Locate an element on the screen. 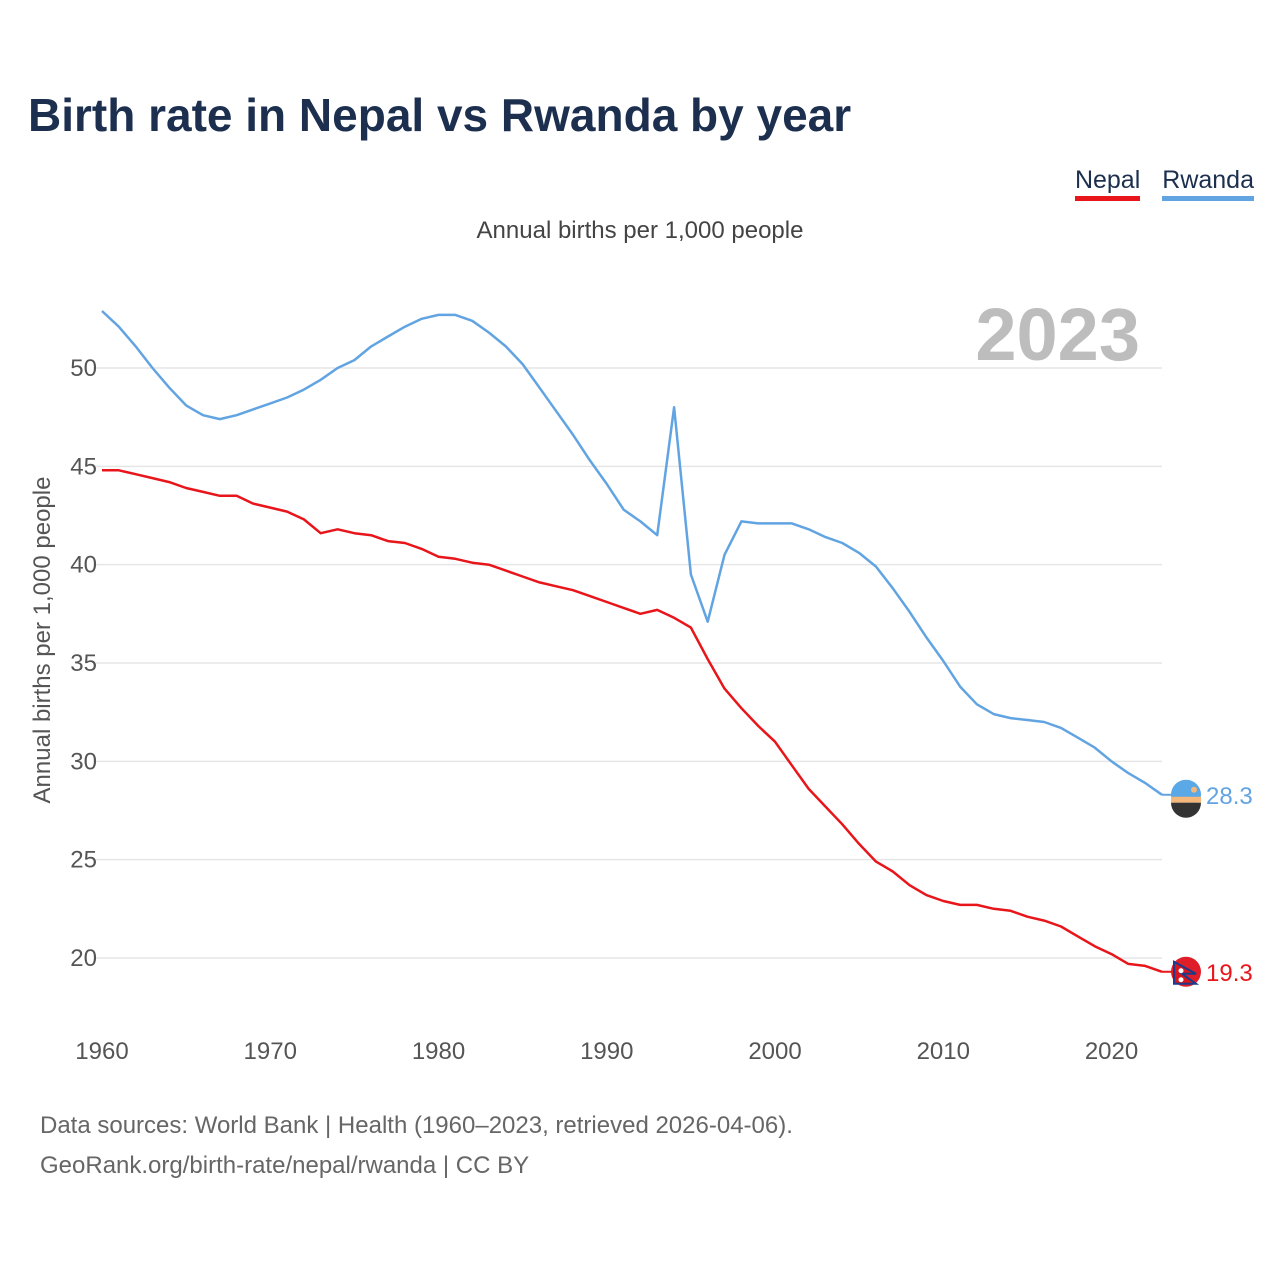 The width and height of the screenshot is (1280, 1280). y-tick-label: 20 is located at coordinates (83, 958).